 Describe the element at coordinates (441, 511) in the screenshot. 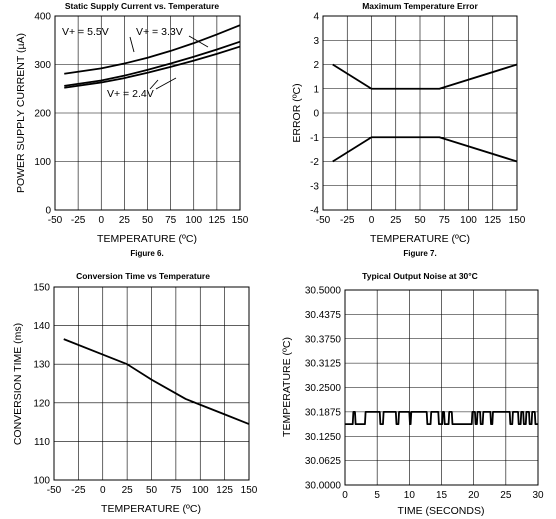

I see `x-axis-label: TIME (SECONDS)` at that location.